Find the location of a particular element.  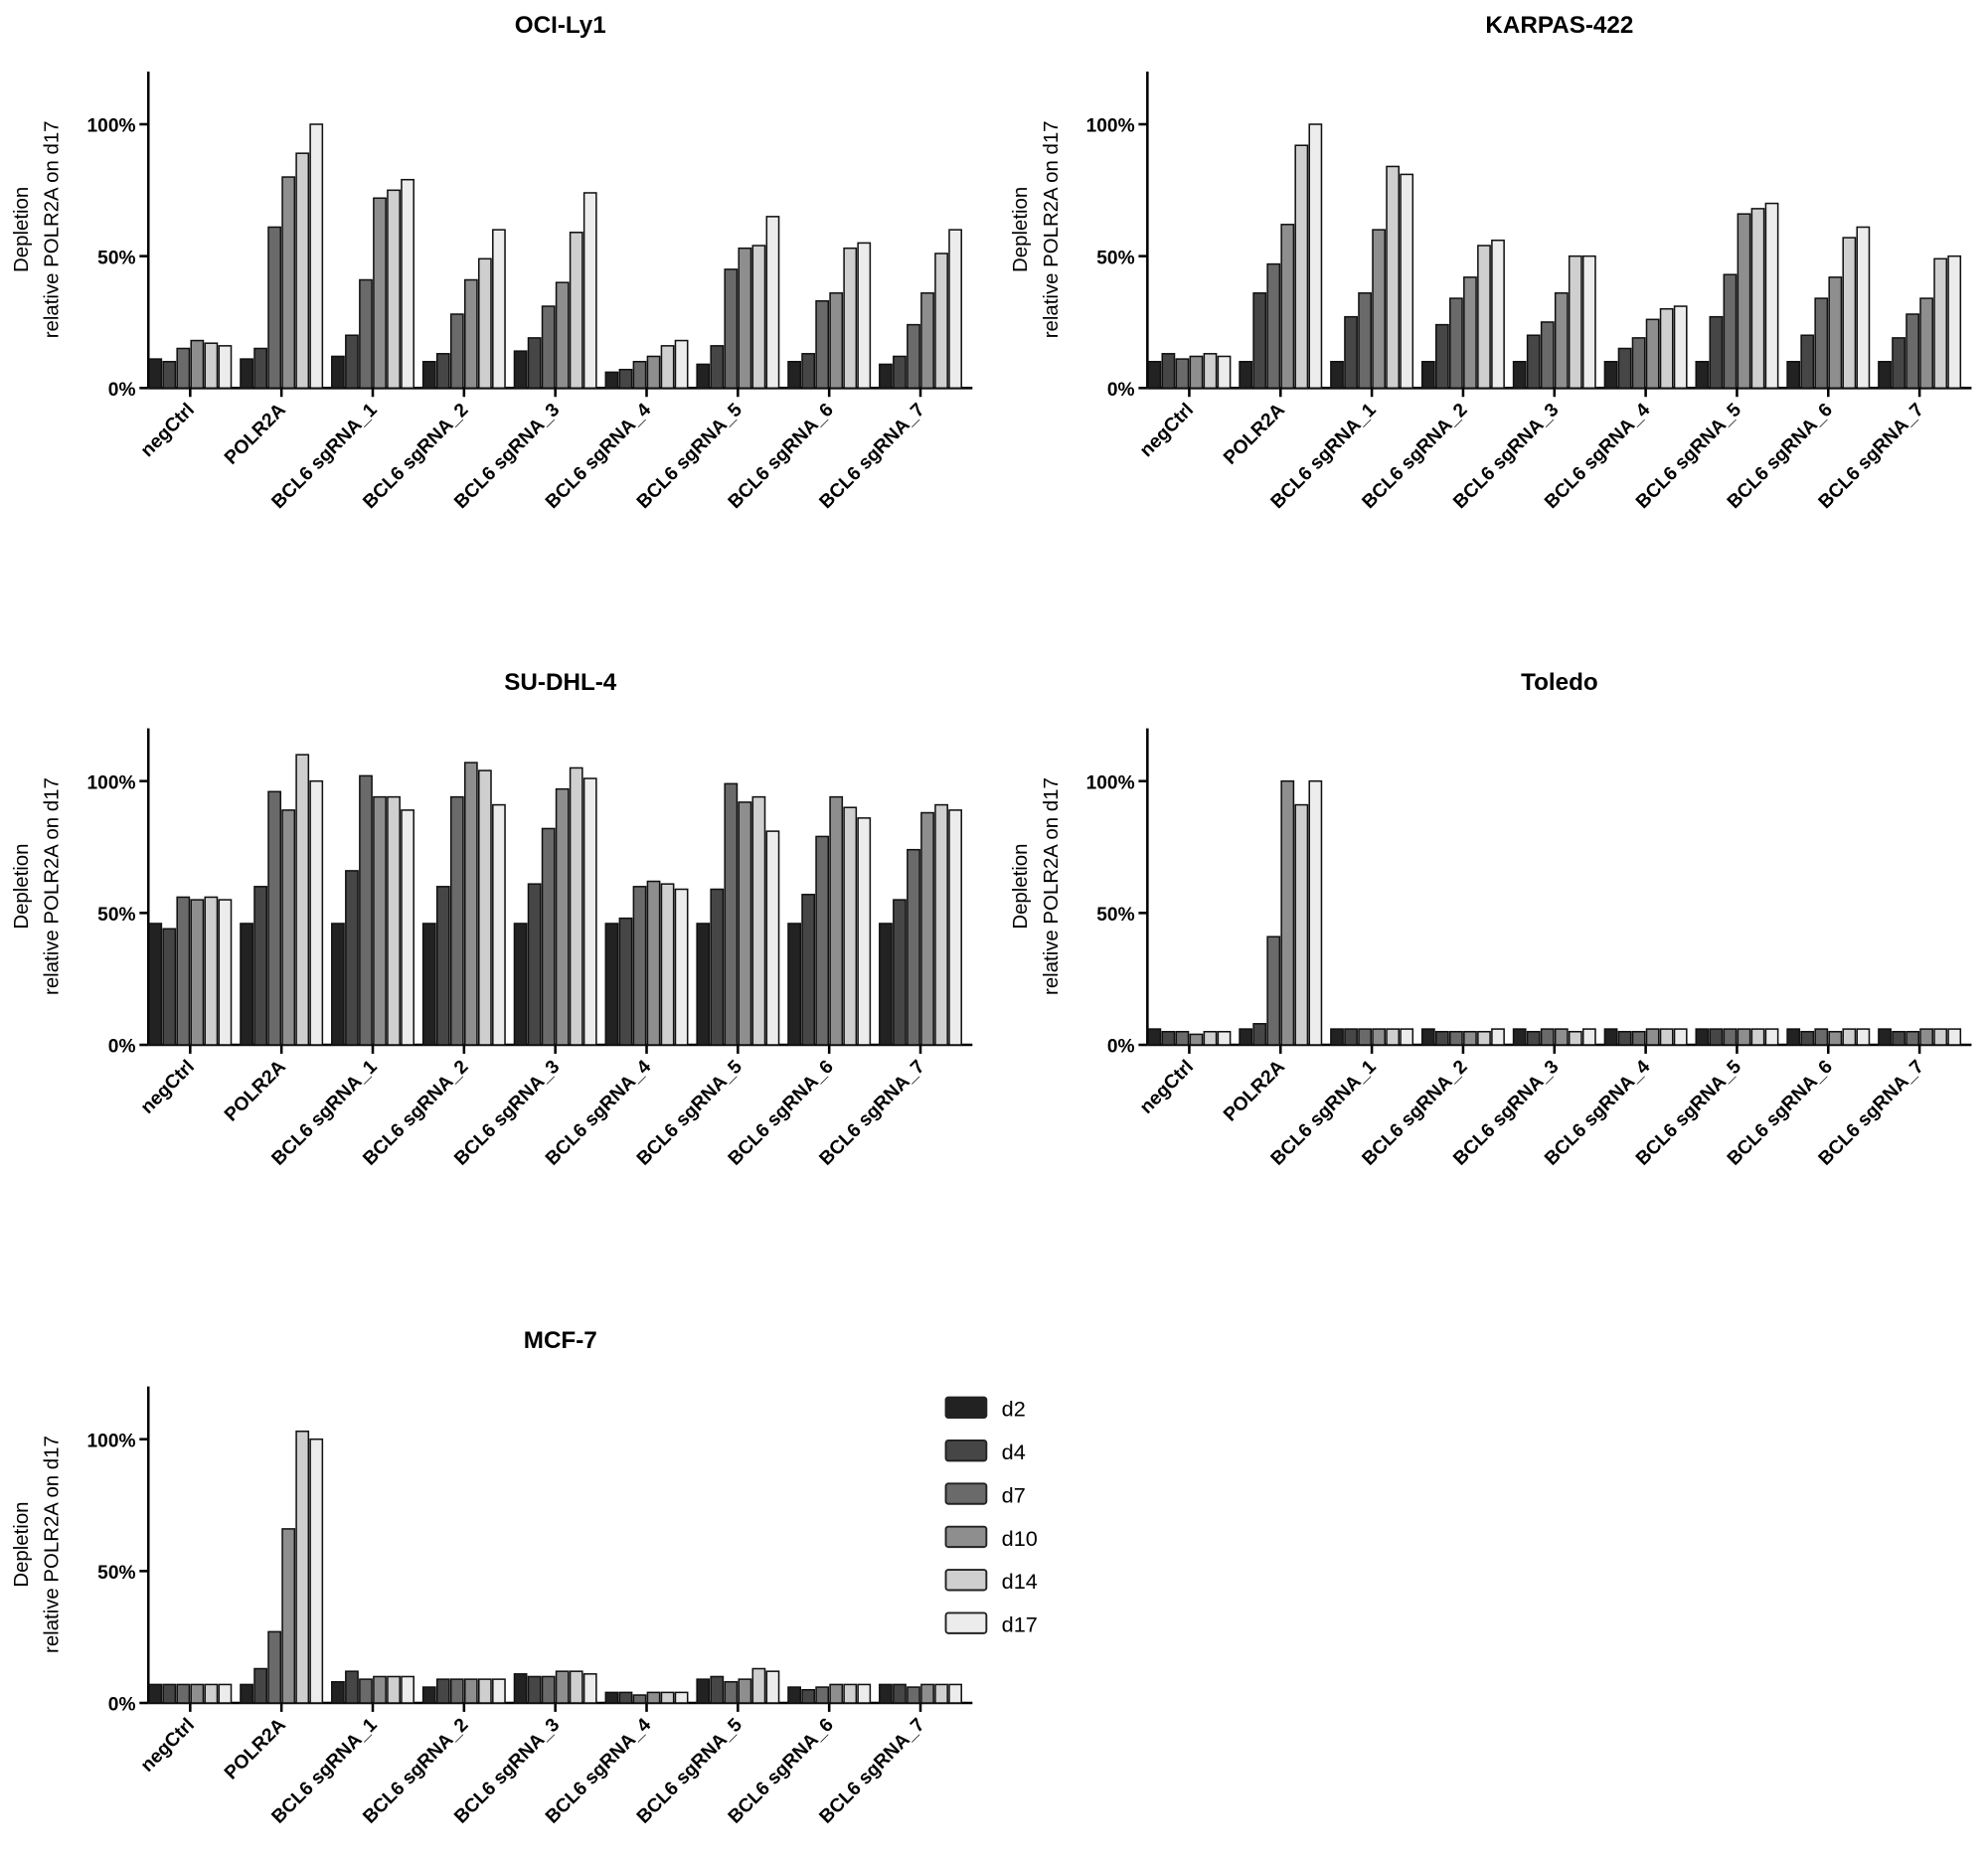

bar-bcl6-sgrna_5-d17 is located at coordinates (772, 938).